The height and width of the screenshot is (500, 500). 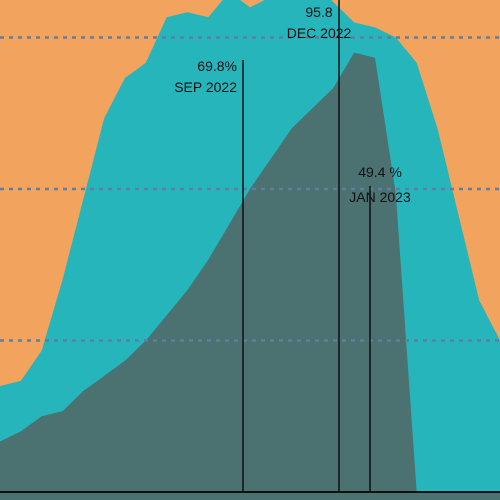 I want to click on annotation-date-label: DEC 2022, so click(x=319, y=33).